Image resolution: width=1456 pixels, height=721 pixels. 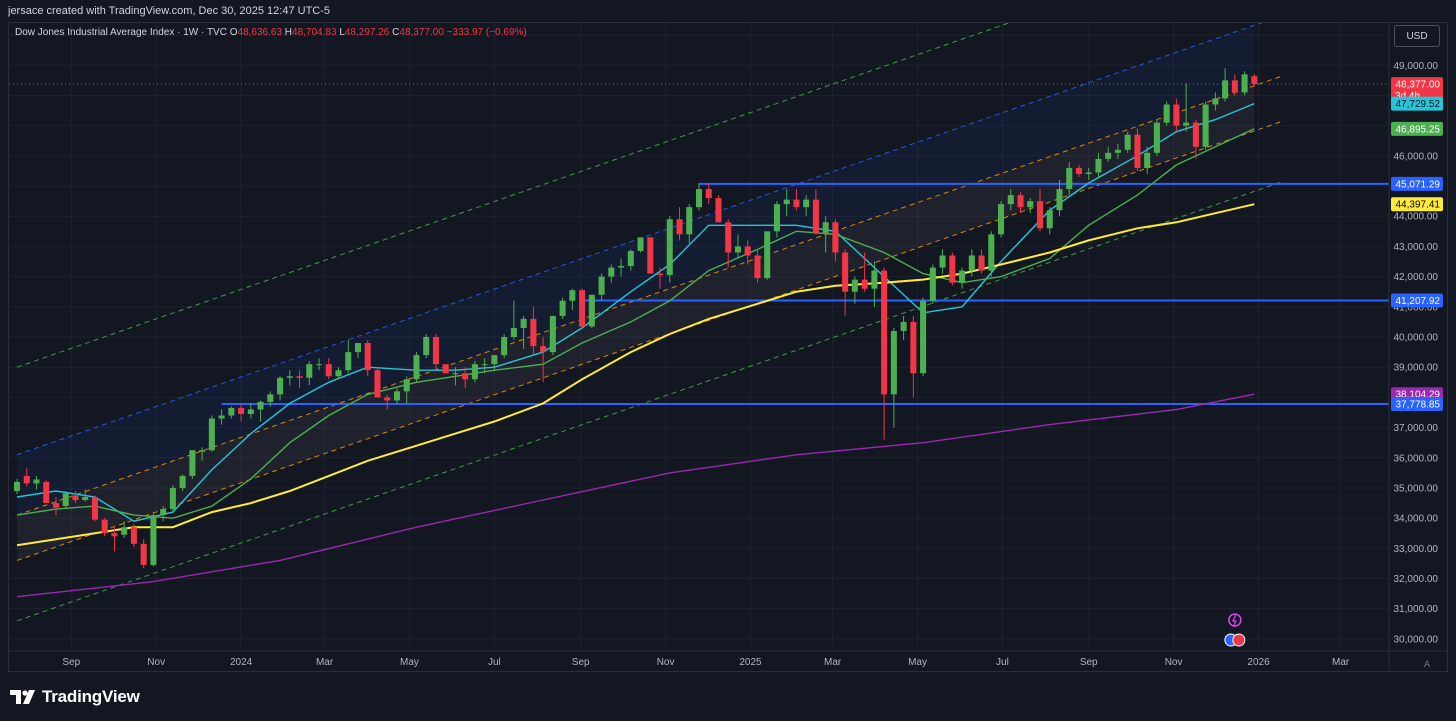 I want to click on close-value: 48,377.00, so click(x=421, y=32).